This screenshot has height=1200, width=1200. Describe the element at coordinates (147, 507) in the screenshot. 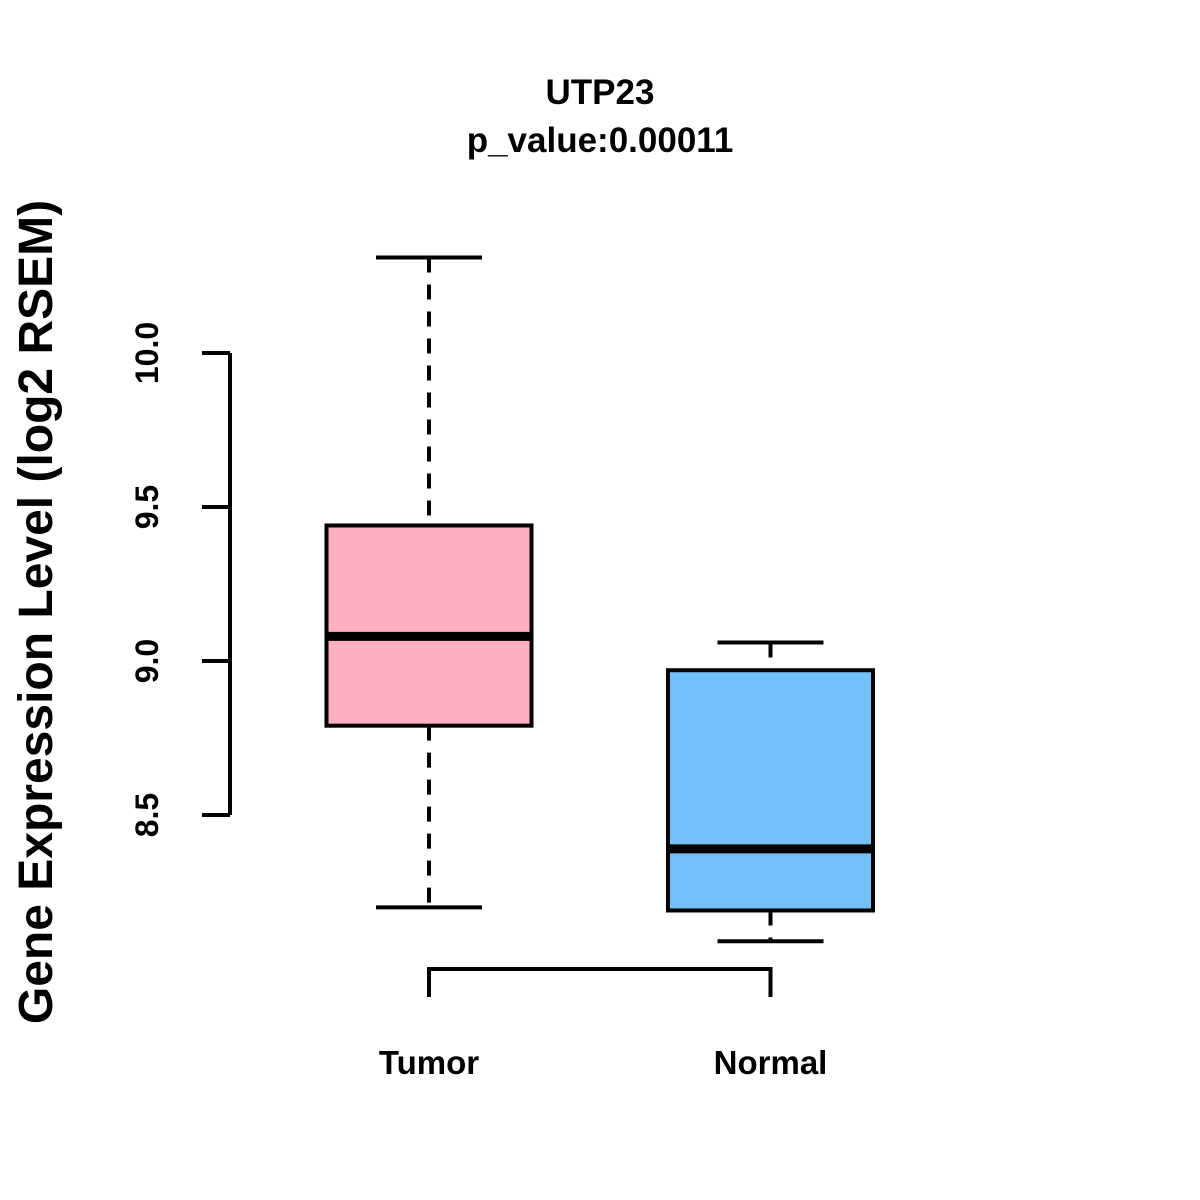

I see `y-tick-label: 9.5` at that location.